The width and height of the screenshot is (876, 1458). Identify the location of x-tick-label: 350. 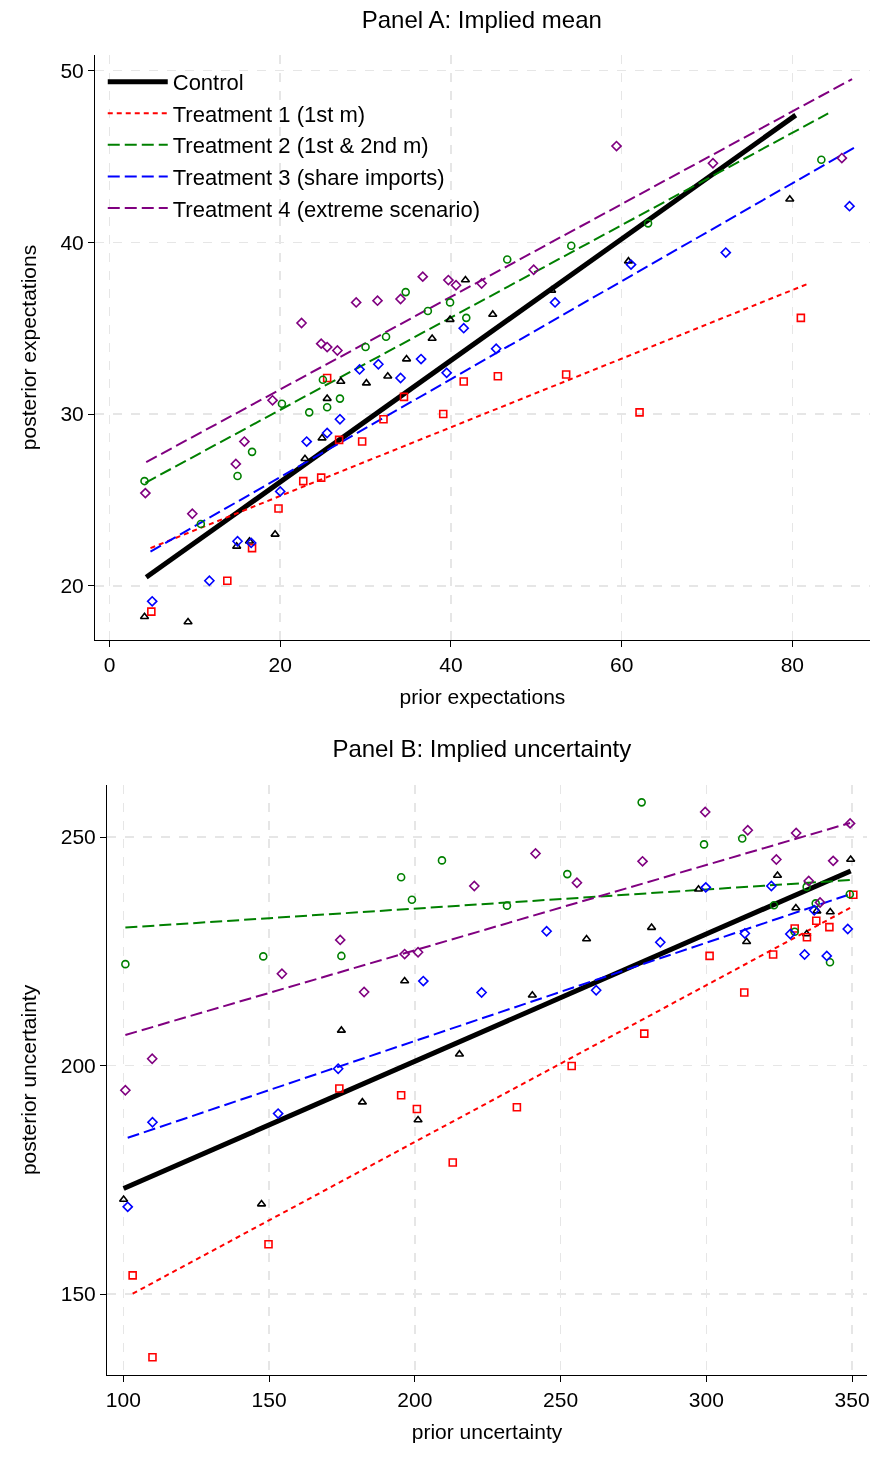
(852, 1400).